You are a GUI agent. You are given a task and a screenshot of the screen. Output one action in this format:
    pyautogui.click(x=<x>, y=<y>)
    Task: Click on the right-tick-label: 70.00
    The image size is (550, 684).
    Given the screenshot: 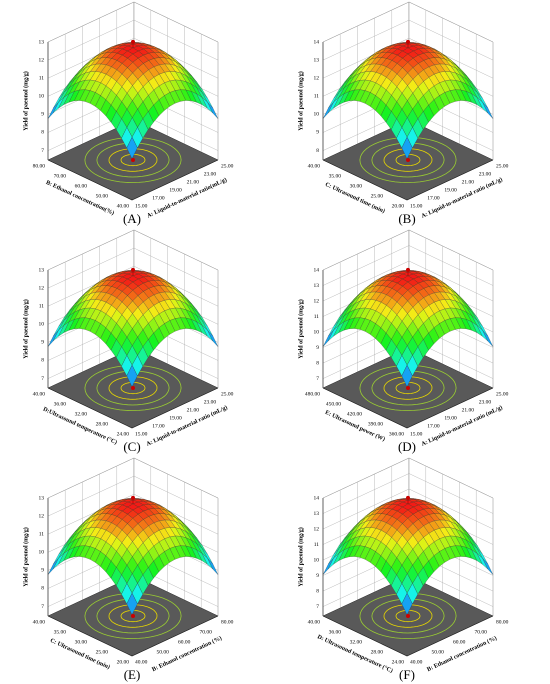 What is the action you would take?
    pyautogui.click(x=206, y=632)
    